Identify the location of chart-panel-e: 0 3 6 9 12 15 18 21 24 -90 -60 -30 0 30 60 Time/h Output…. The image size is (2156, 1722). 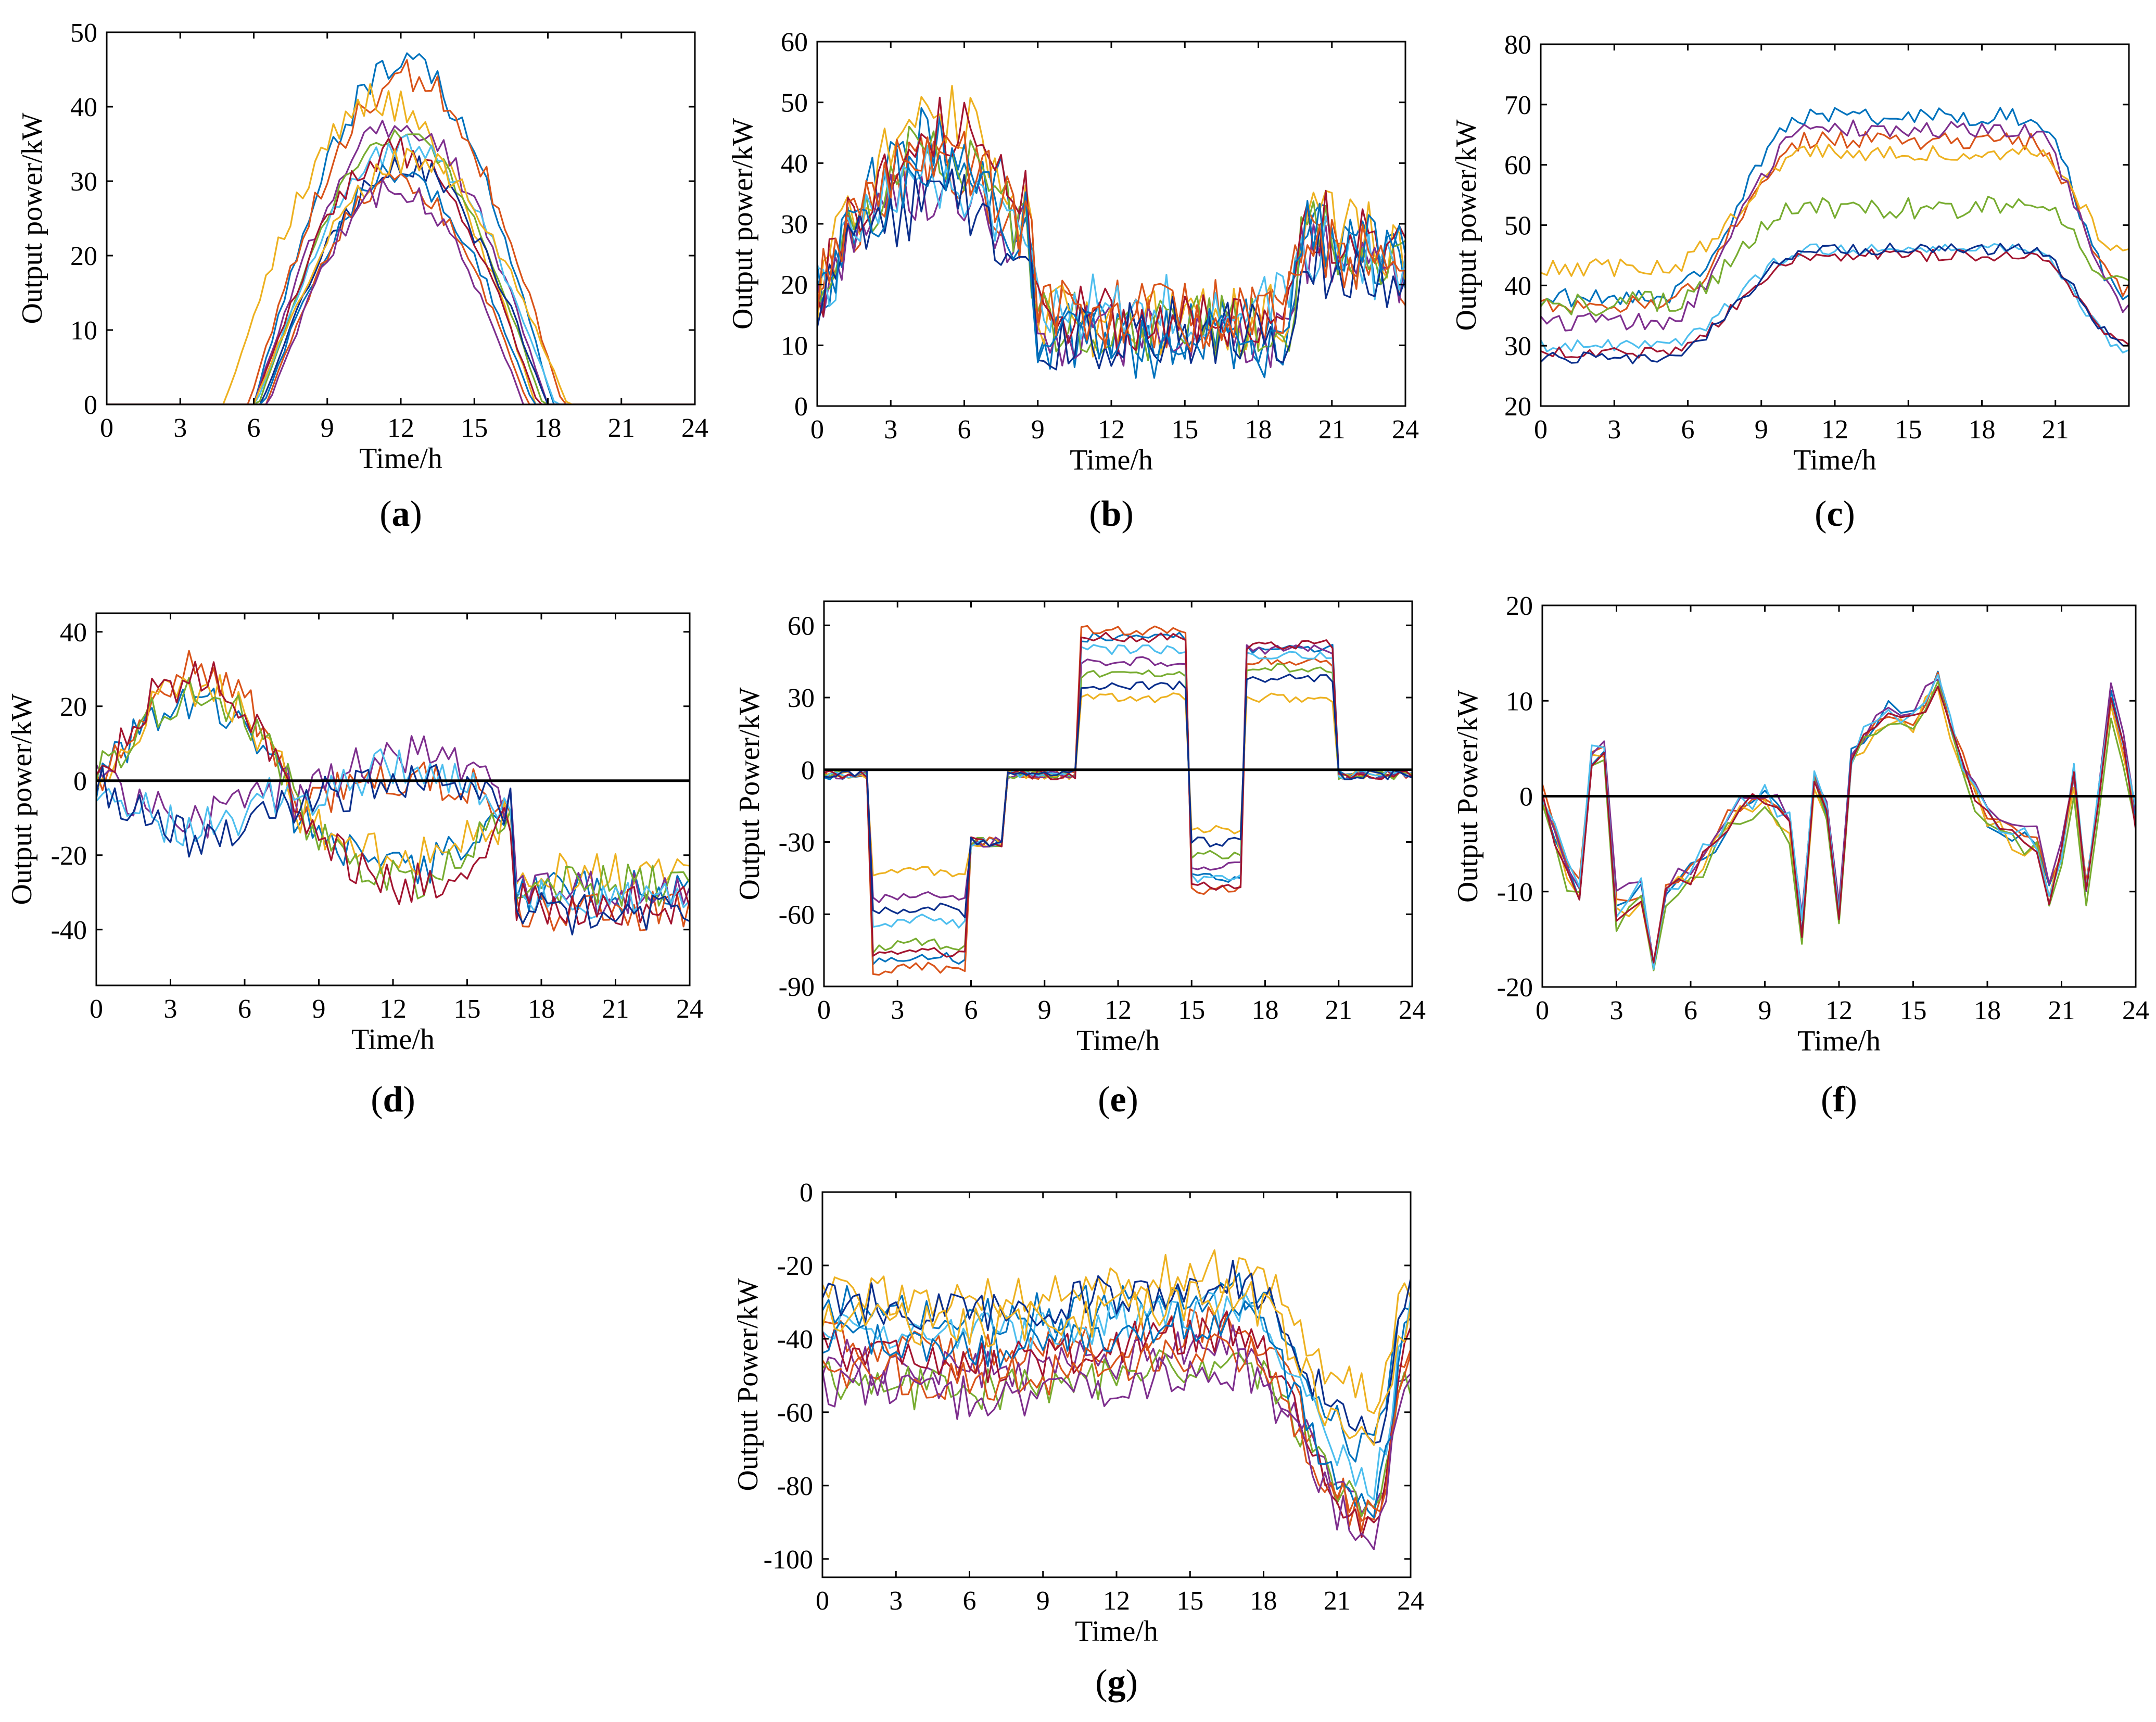
(1079, 860).